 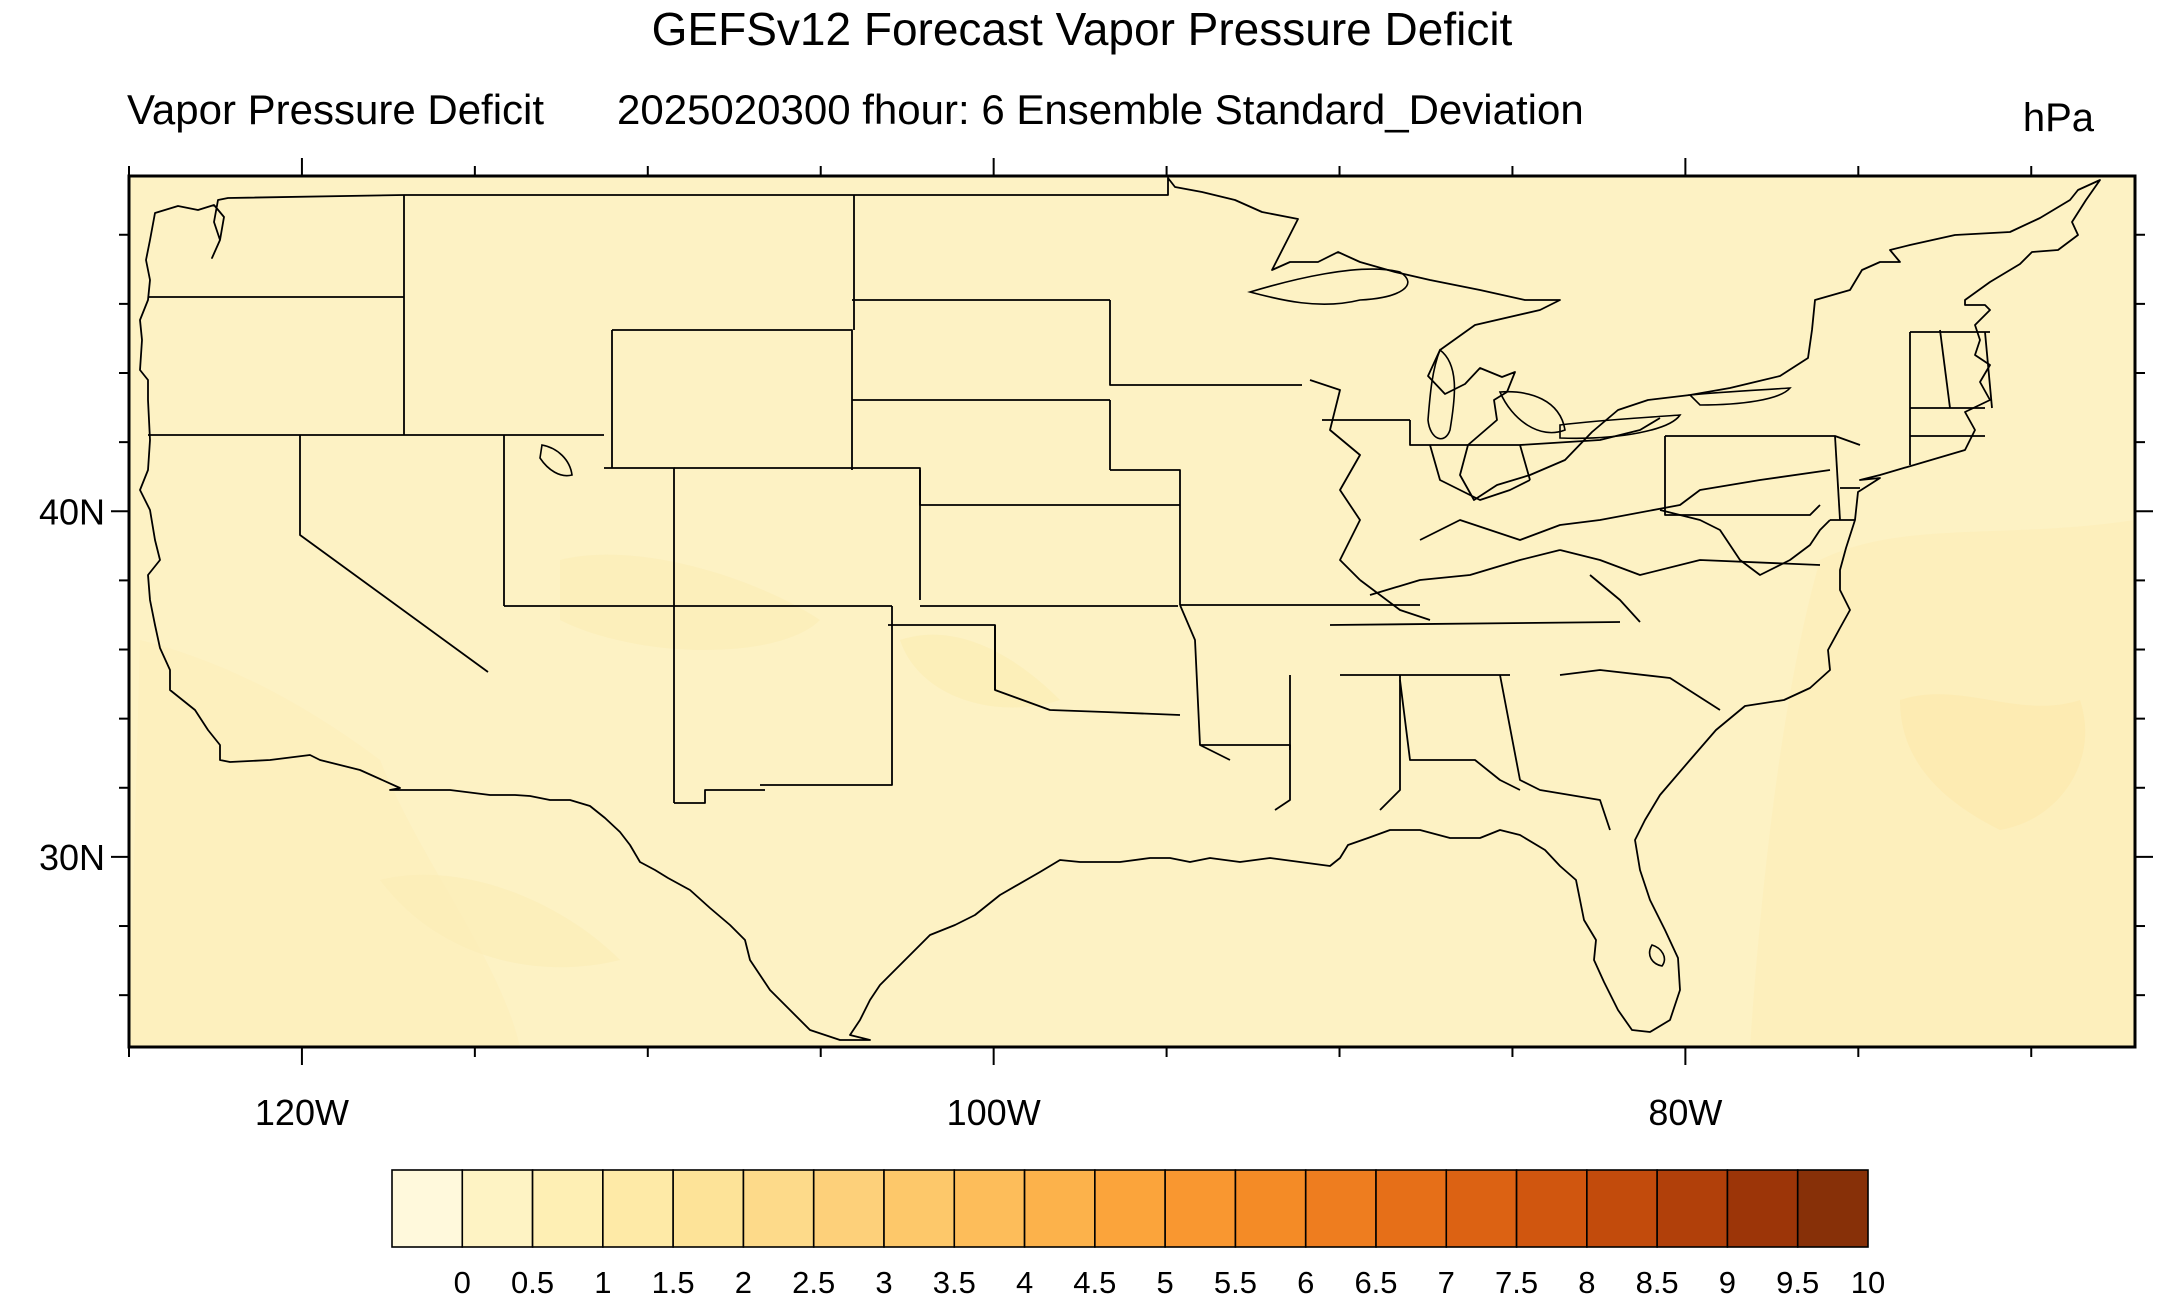 I want to click on colorbar-label: 5.5, so click(x=1235, y=1281).